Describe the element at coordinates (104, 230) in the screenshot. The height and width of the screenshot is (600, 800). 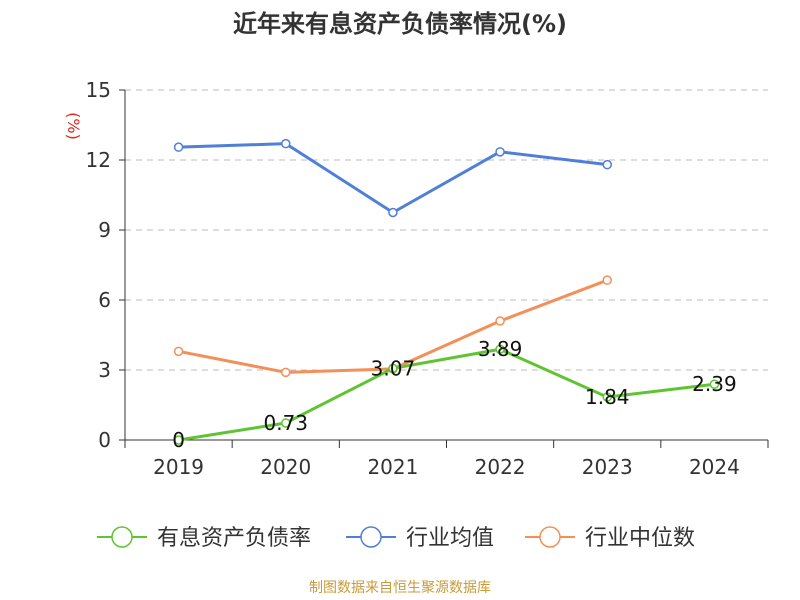
I see `y-tick-label: 9` at that location.